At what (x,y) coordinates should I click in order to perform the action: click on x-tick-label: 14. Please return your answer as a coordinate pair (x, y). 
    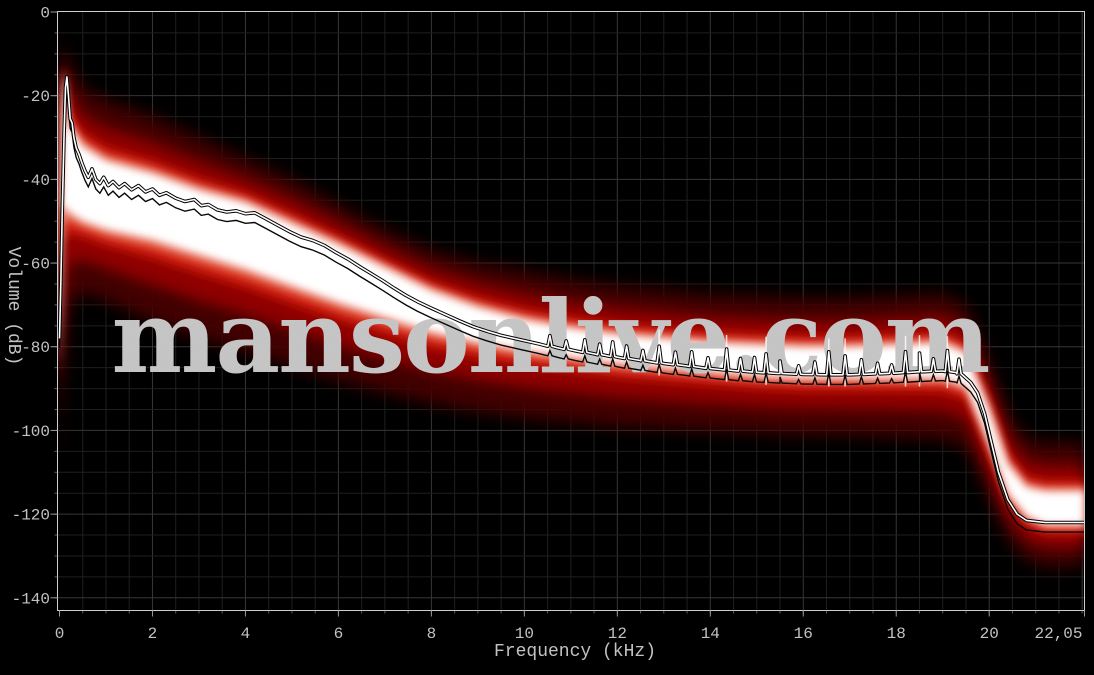
    Looking at the image, I should click on (710, 634).